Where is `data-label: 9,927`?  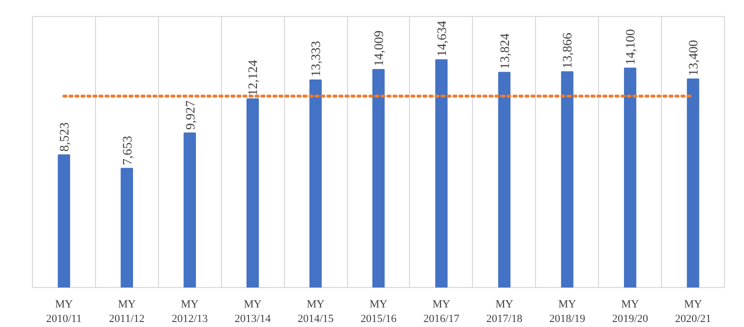 data-label: 9,927 is located at coordinates (190, 115).